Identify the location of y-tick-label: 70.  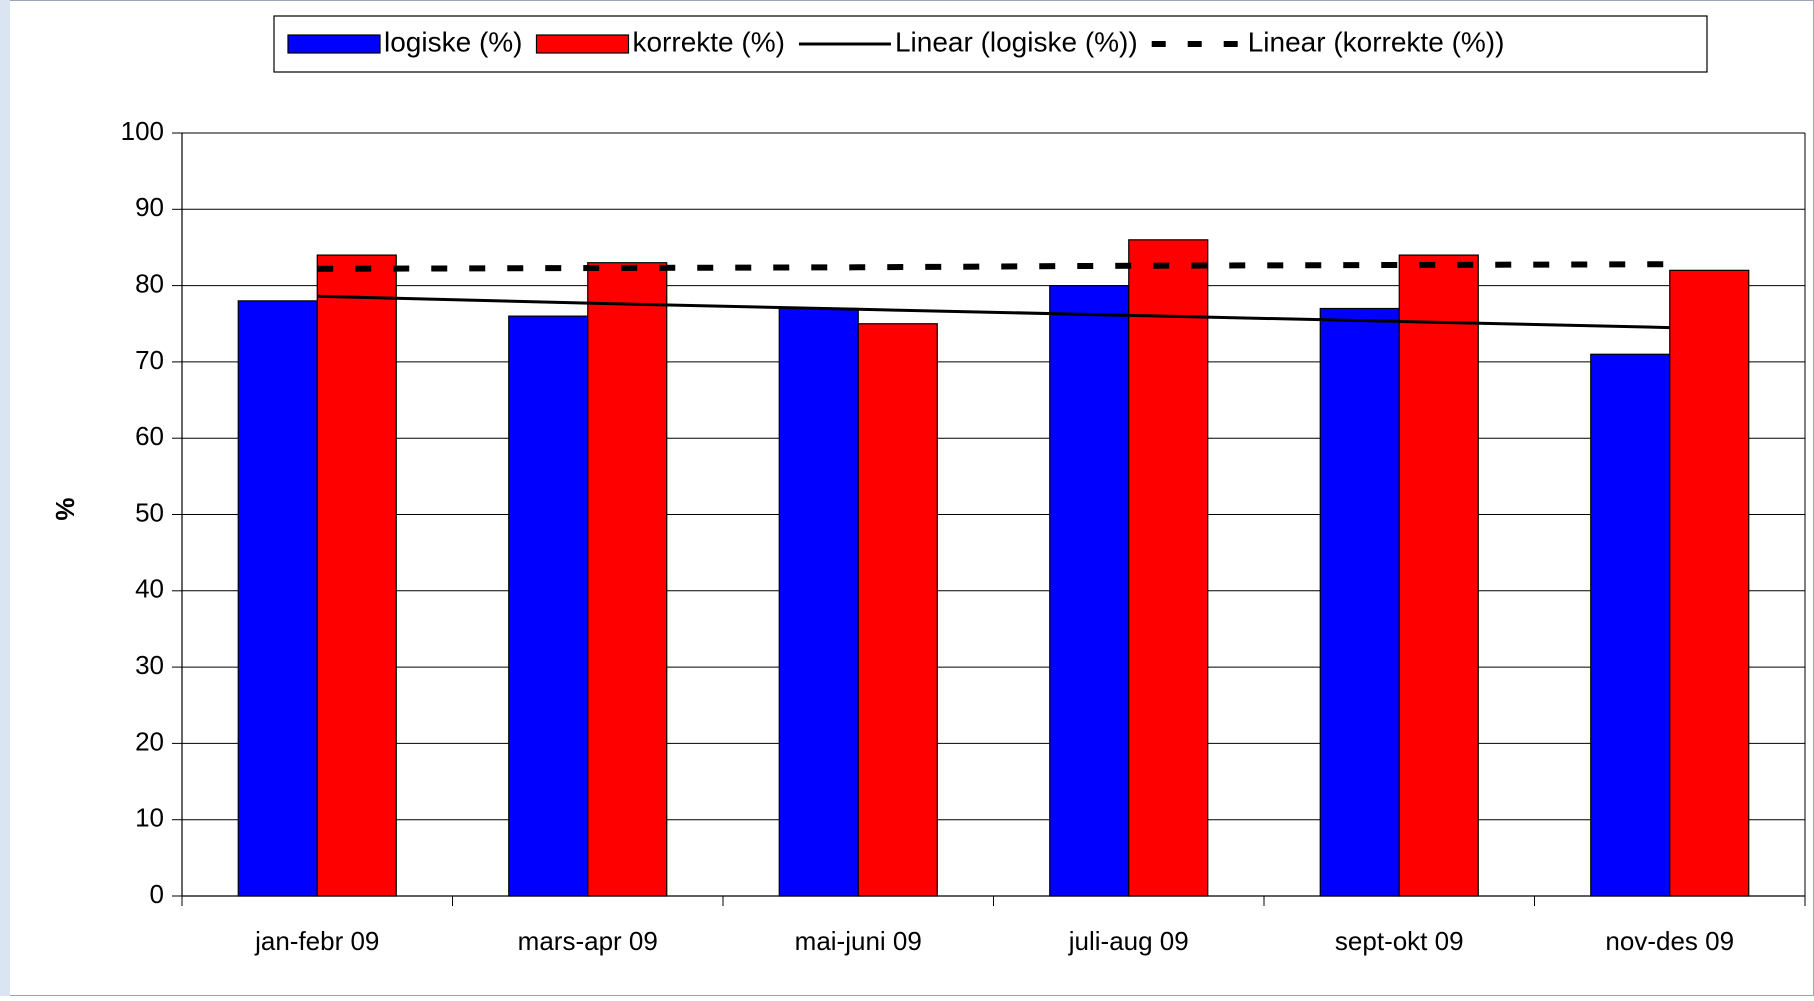
(149, 360).